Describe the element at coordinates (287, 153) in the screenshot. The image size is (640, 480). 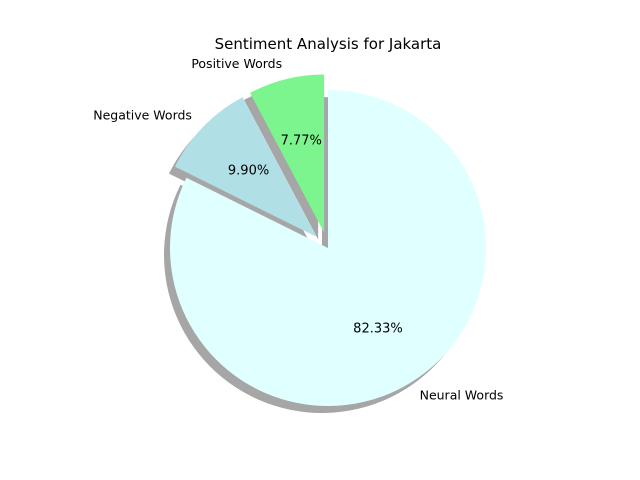
I see `slice-positive-words` at that location.